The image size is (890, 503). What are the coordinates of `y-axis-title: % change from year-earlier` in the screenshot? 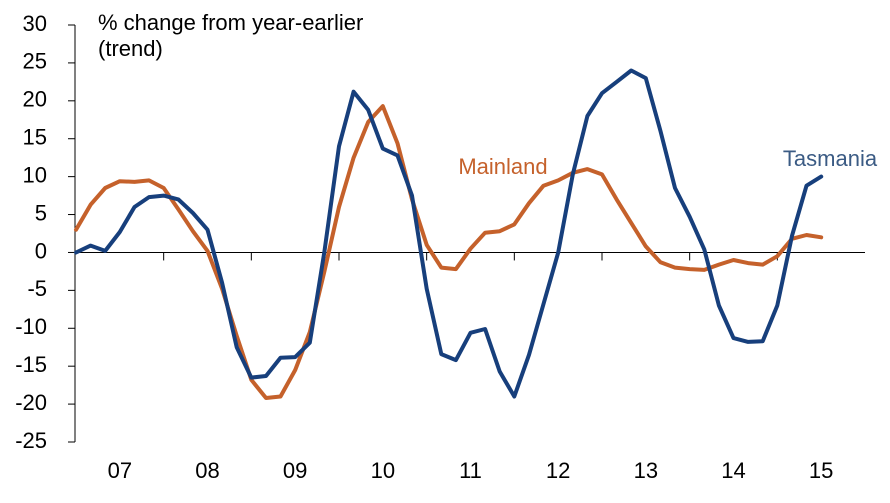 It's located at (230, 22).